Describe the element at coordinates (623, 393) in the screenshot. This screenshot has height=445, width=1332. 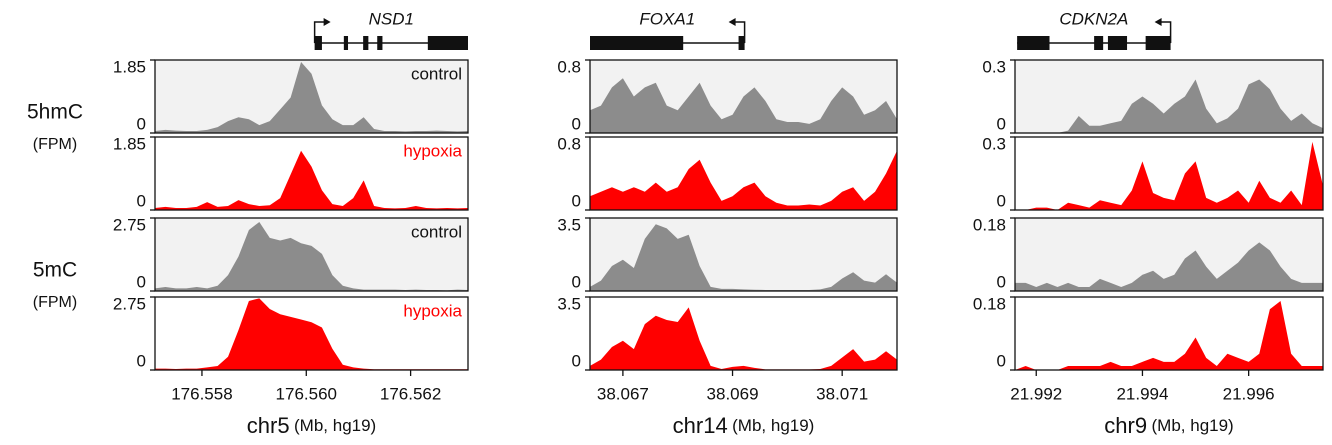
I see `x-tick-label: 38.067` at that location.